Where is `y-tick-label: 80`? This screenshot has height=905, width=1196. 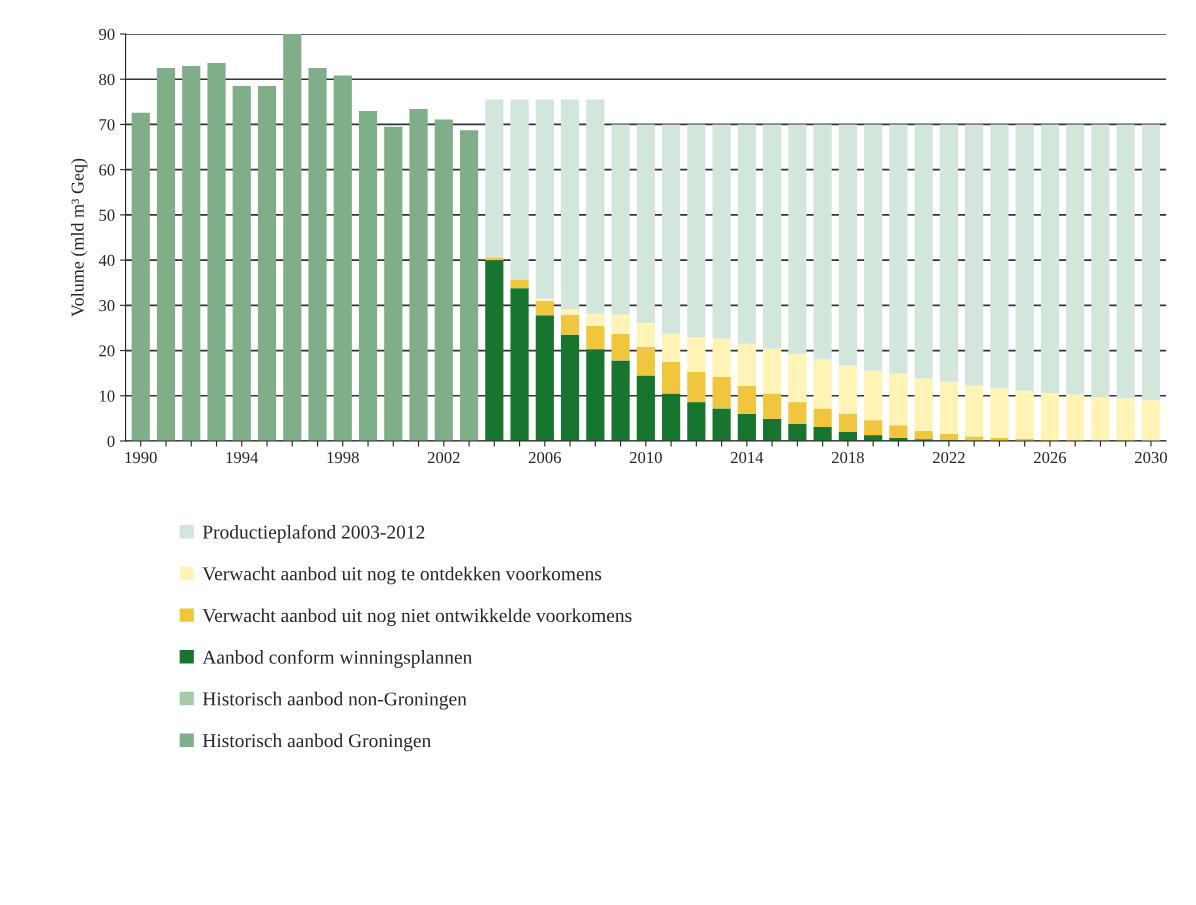
y-tick-label: 80 is located at coordinates (107, 79).